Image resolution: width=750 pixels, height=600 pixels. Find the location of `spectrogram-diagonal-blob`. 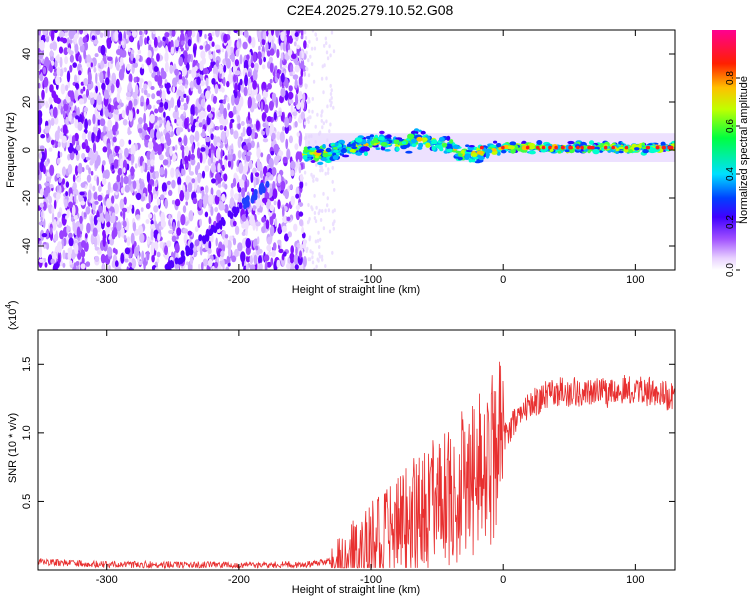

spectrogram-diagonal-blob is located at coordinates (191, 246).